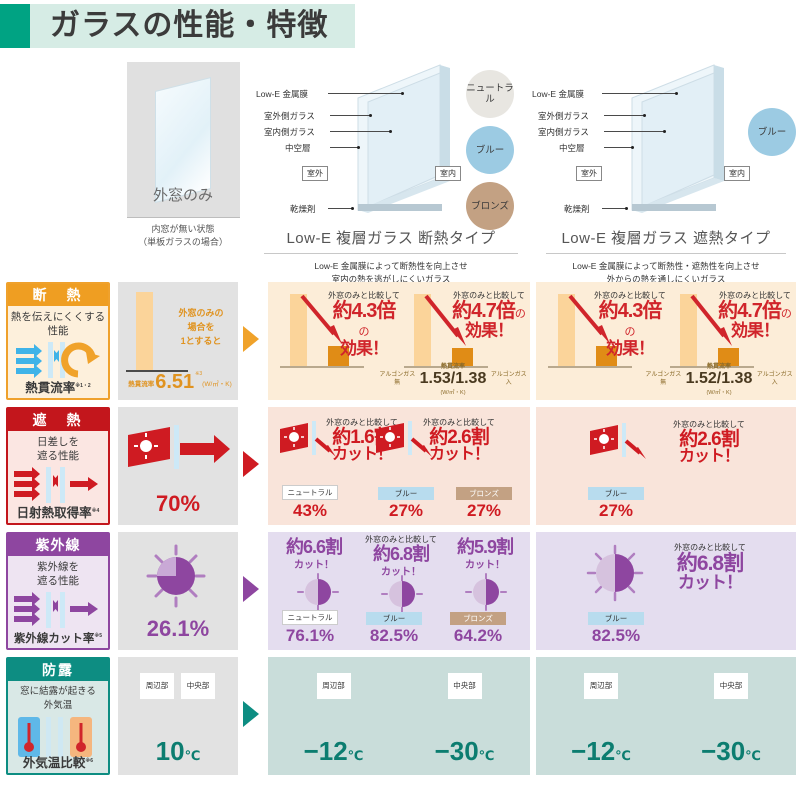  What do you see at coordinates (397, 379) in the screenshot?
I see `u-value-left-label: アルゴンガス無` at bounding box center [397, 379].